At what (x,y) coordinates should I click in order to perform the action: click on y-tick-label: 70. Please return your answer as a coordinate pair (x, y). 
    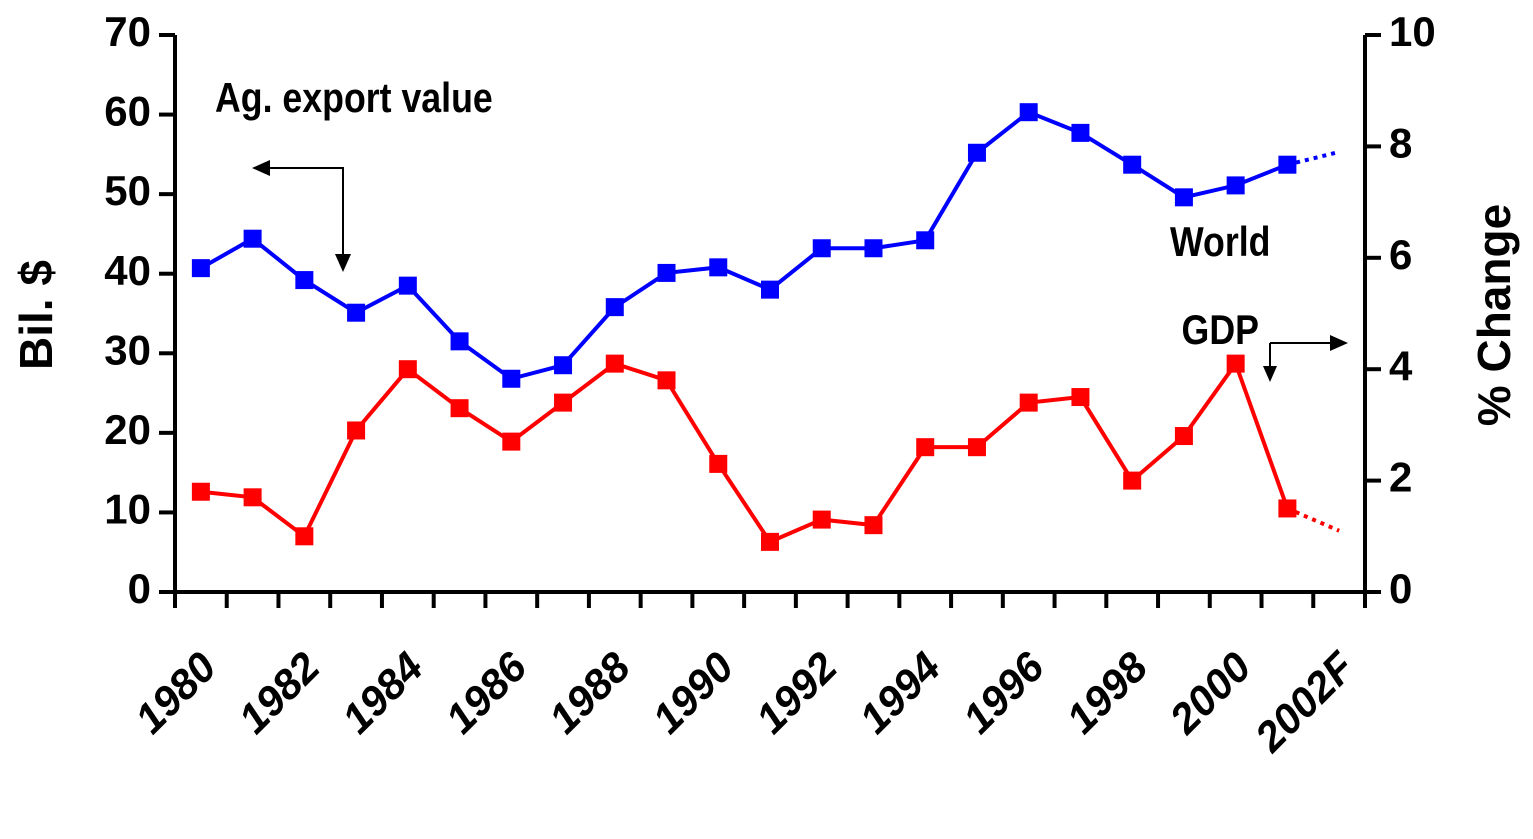
    Looking at the image, I should click on (127, 31).